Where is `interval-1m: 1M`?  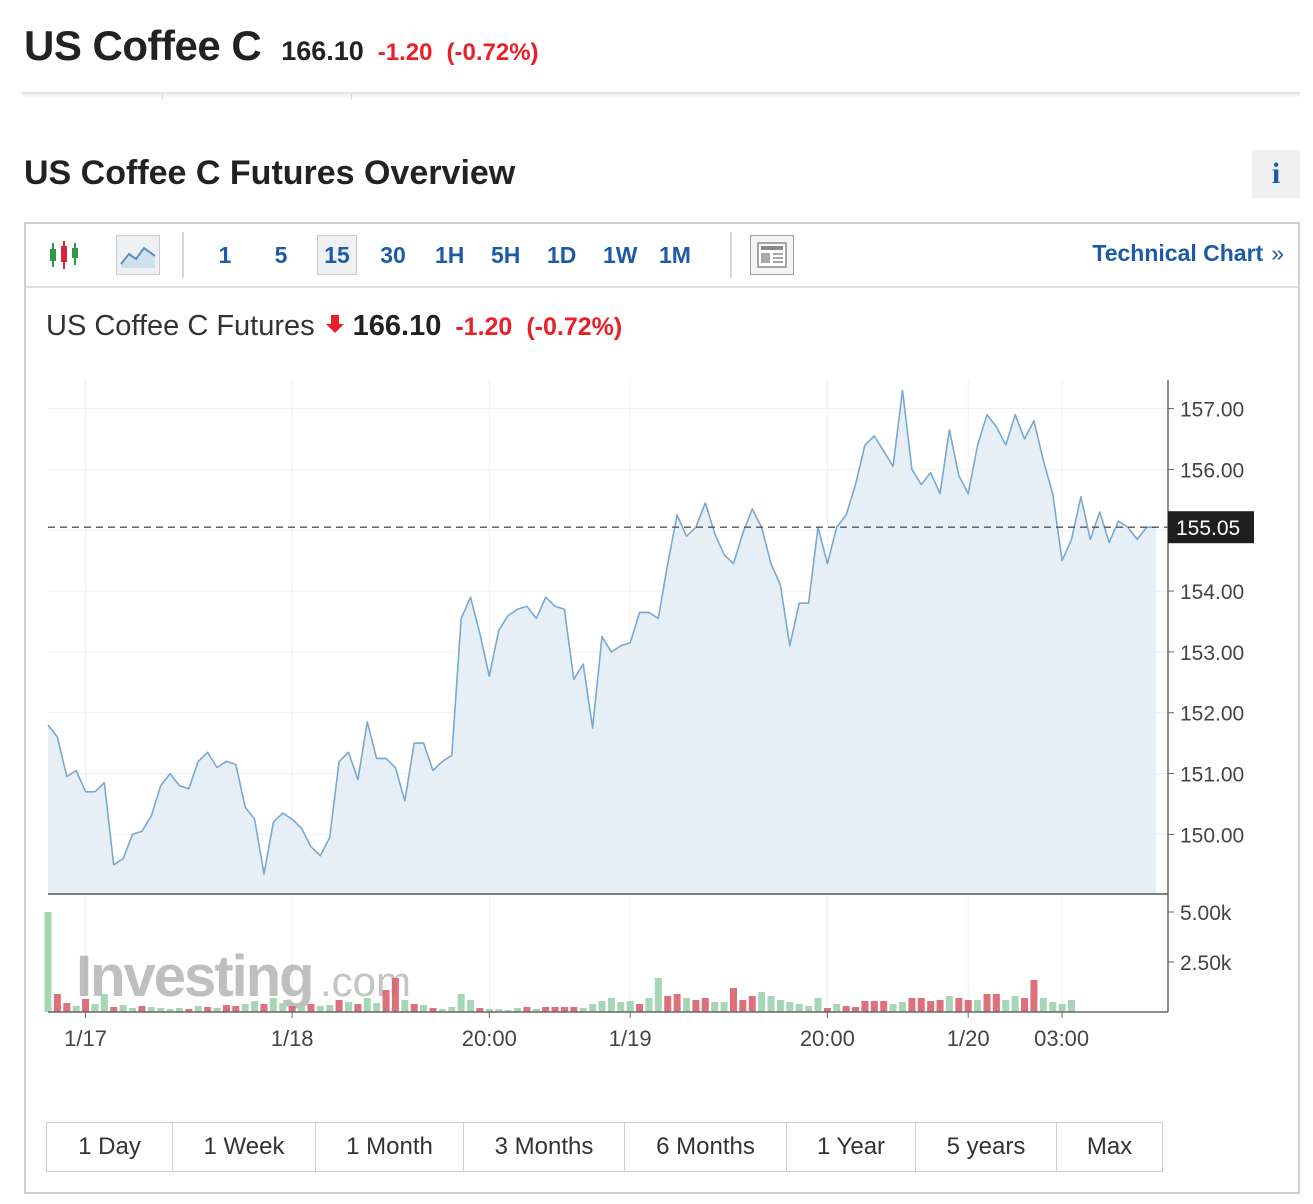 interval-1m: 1M is located at coordinates (675, 254).